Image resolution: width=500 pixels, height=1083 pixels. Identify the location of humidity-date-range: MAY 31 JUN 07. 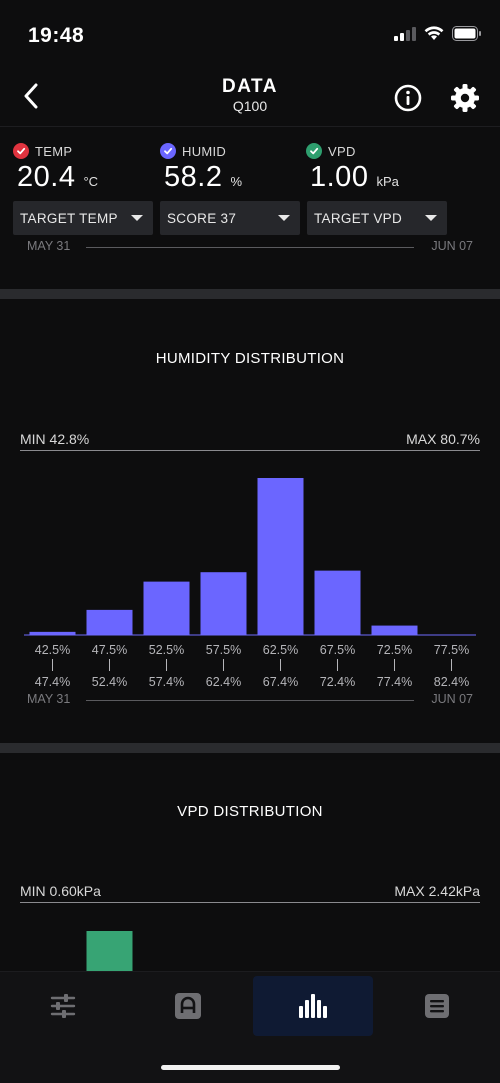
(250, 700).